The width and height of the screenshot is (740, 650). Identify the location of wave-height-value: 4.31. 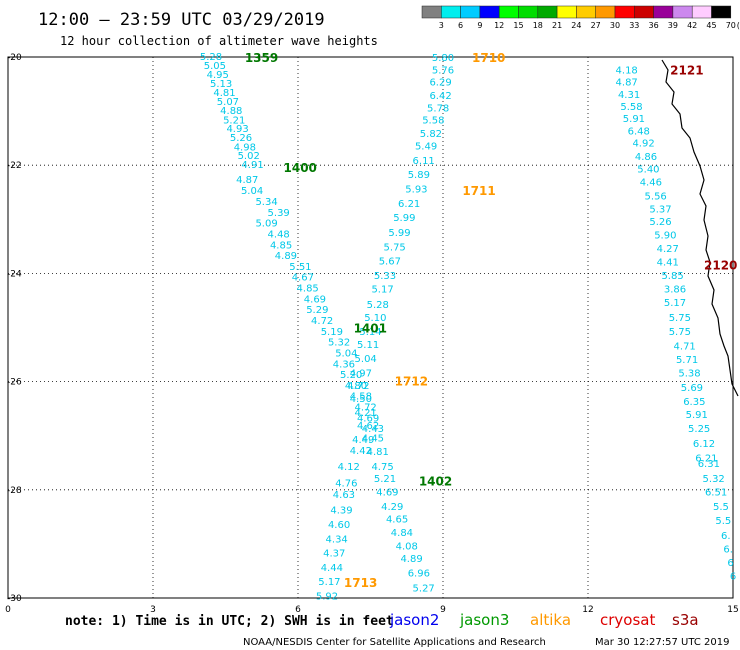
(629, 95).